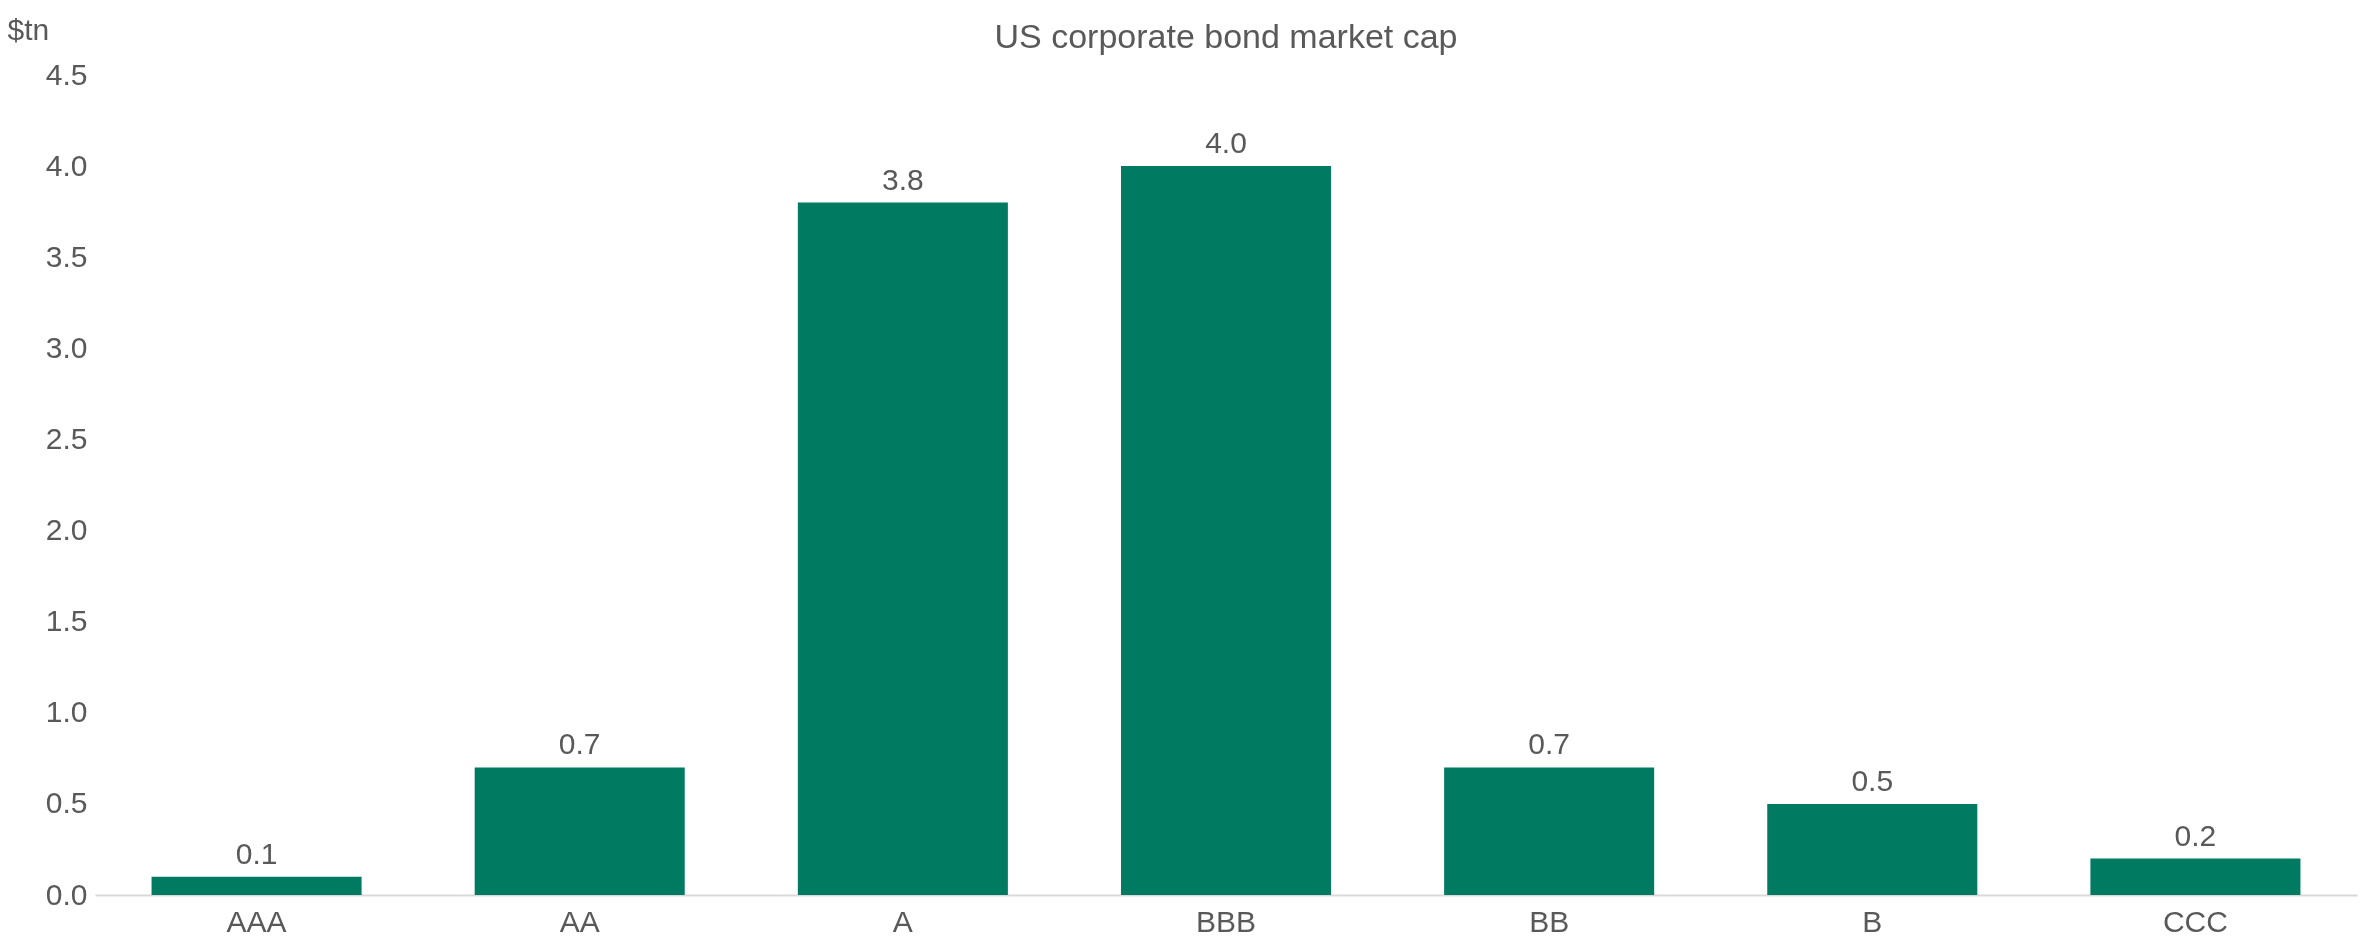  What do you see at coordinates (28, 29) in the screenshot?
I see `y-axis-title: $tn` at bounding box center [28, 29].